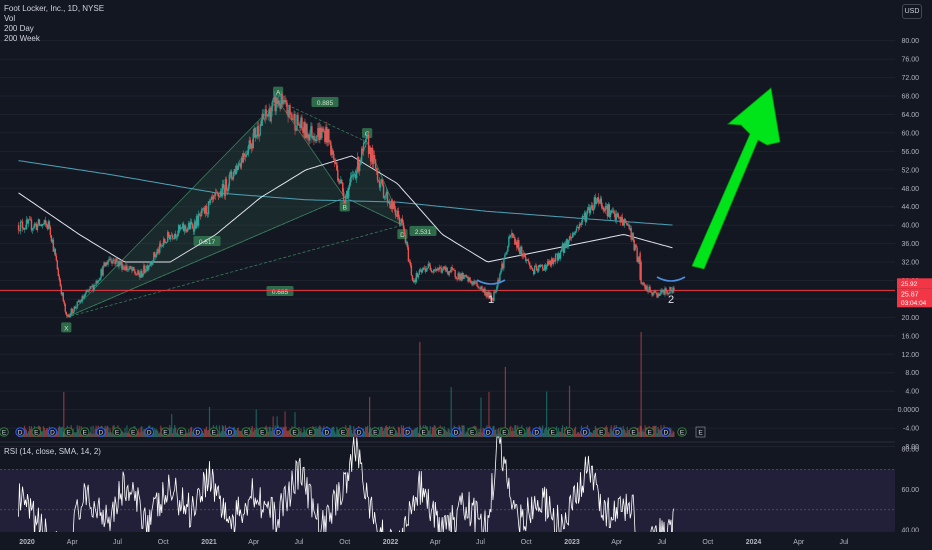 The width and height of the screenshot is (932, 550). Describe the element at coordinates (54, 8) in the screenshot. I see `symbol-title: Foot Locker, Inc., 1D, NYSE` at that location.